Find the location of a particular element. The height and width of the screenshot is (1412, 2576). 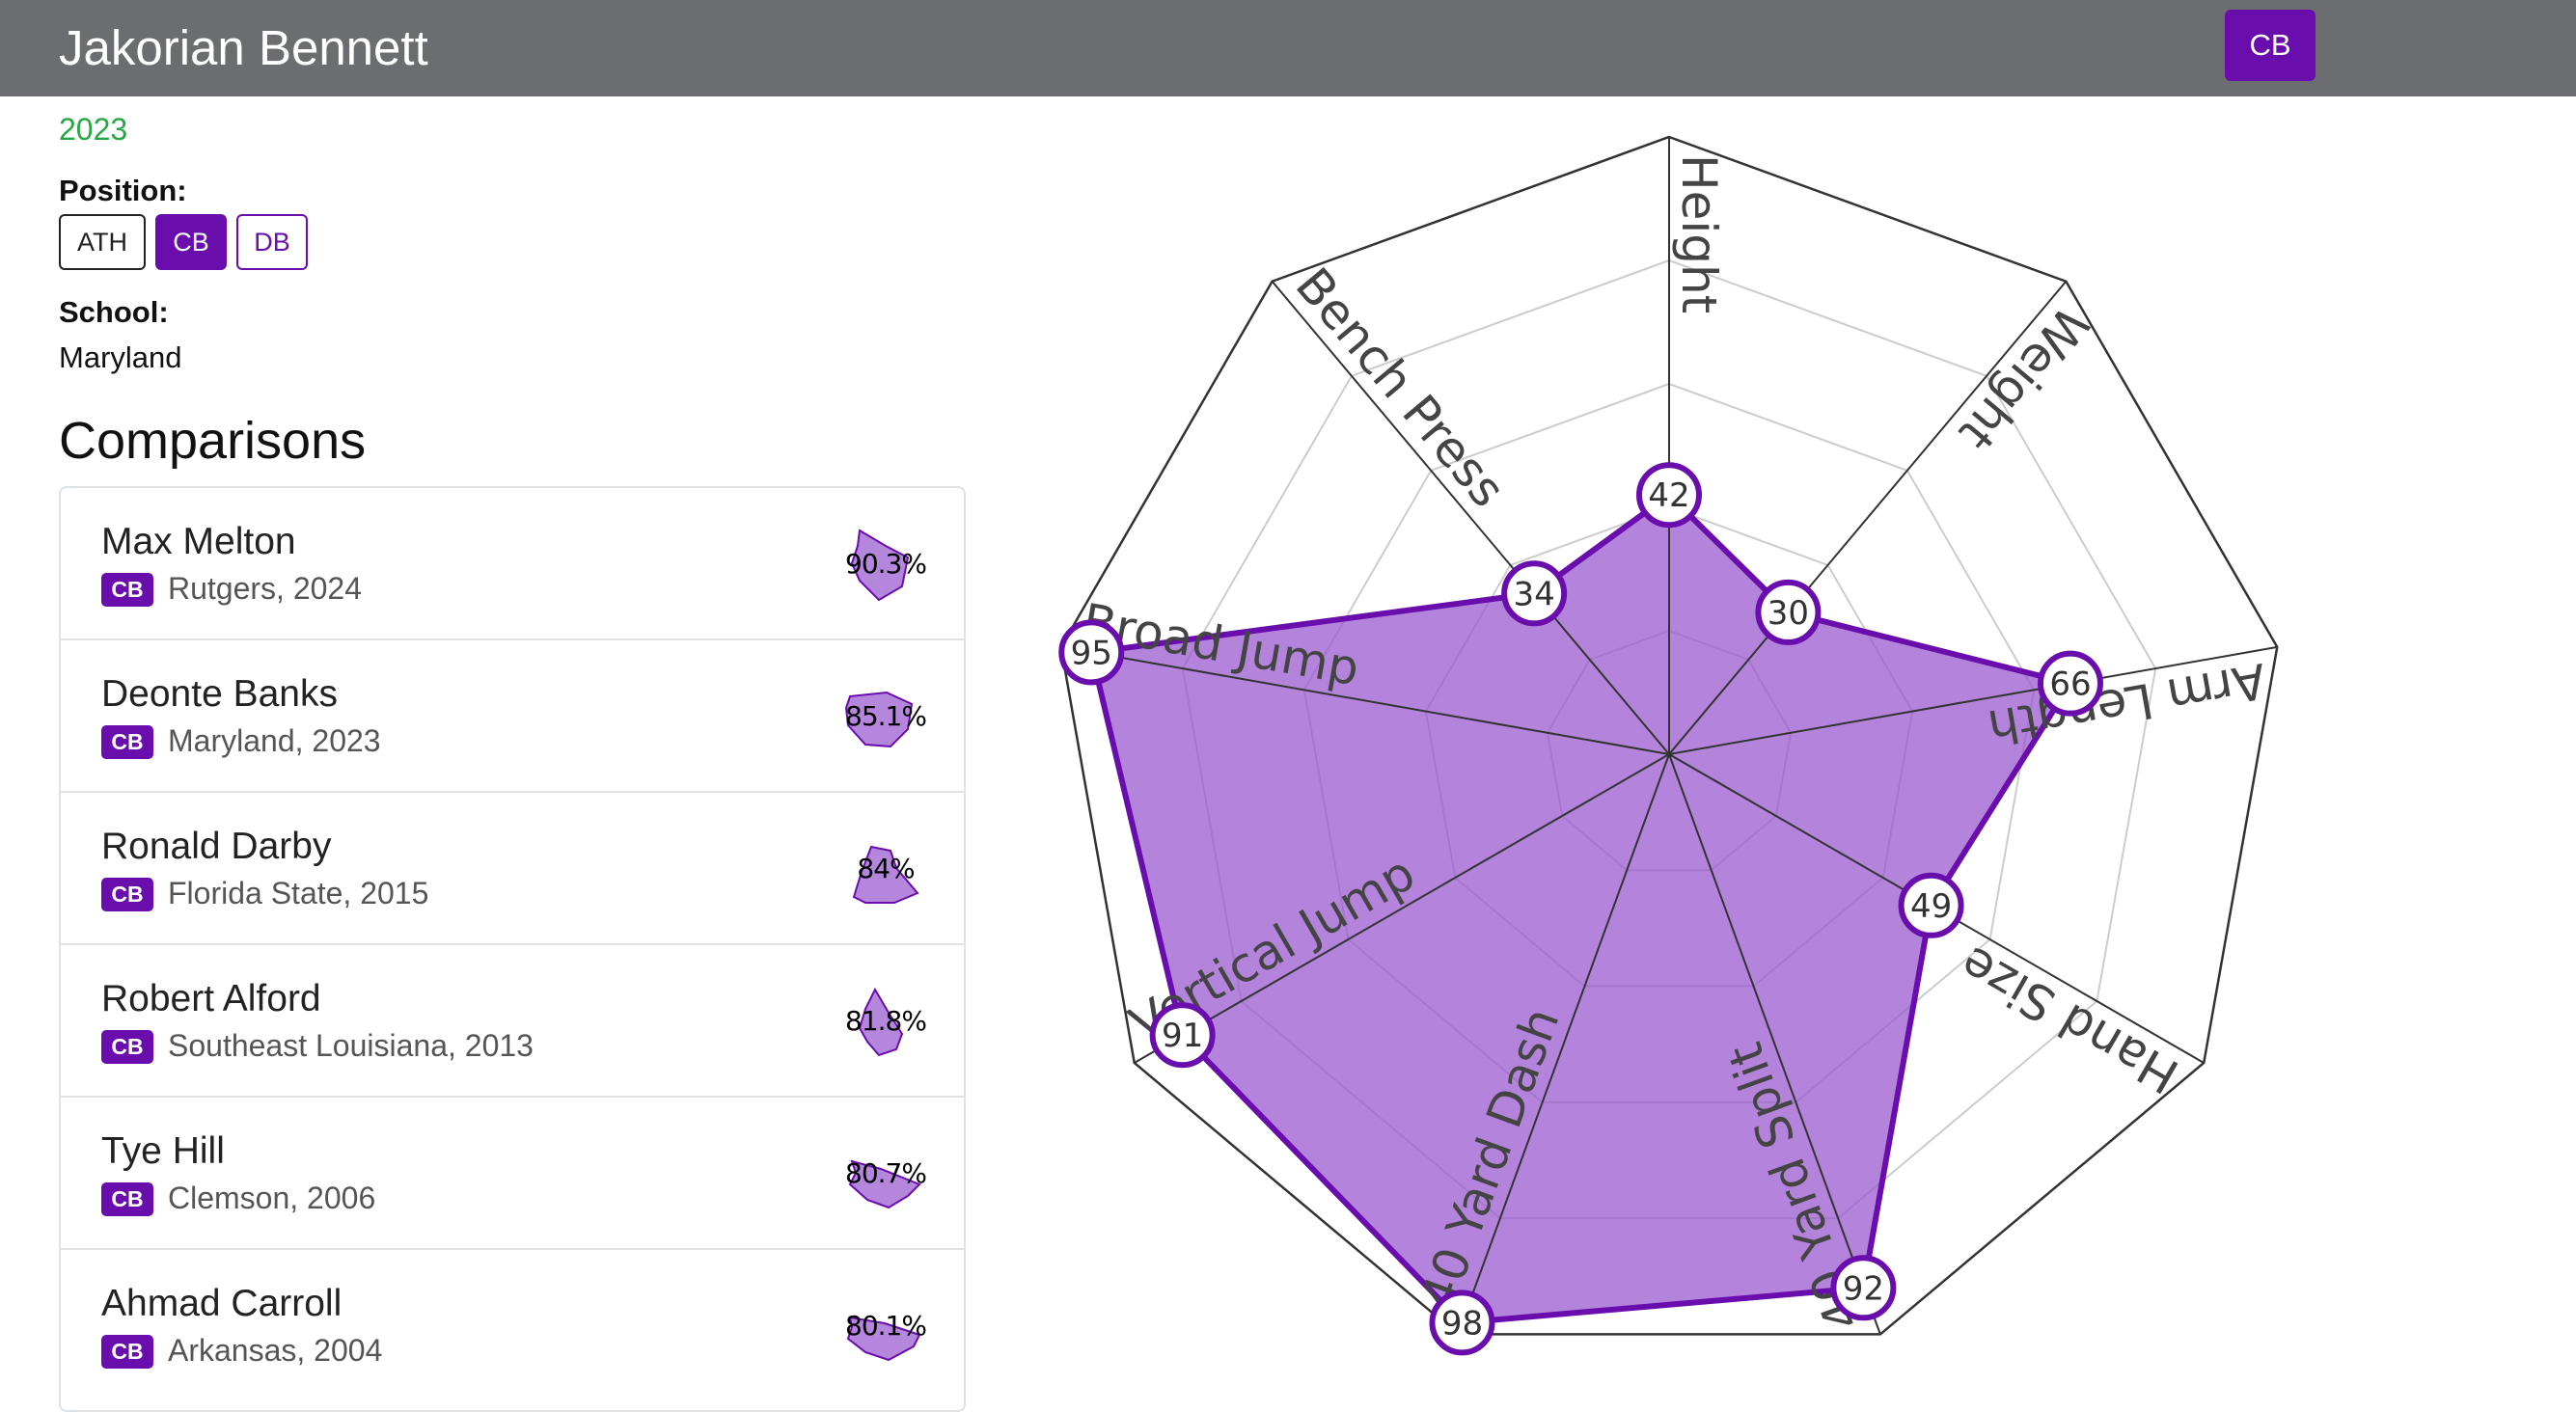

position-cb-button: CB is located at coordinates (2271, 45).